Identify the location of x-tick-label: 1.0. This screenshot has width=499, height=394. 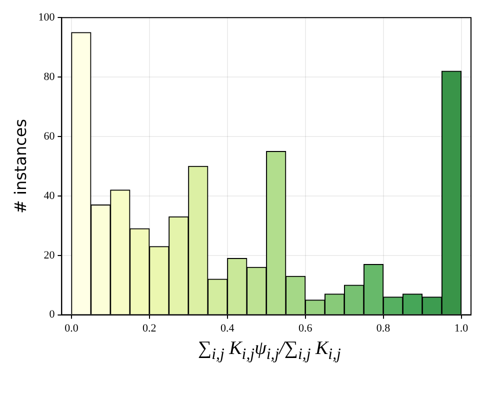
(461, 328).